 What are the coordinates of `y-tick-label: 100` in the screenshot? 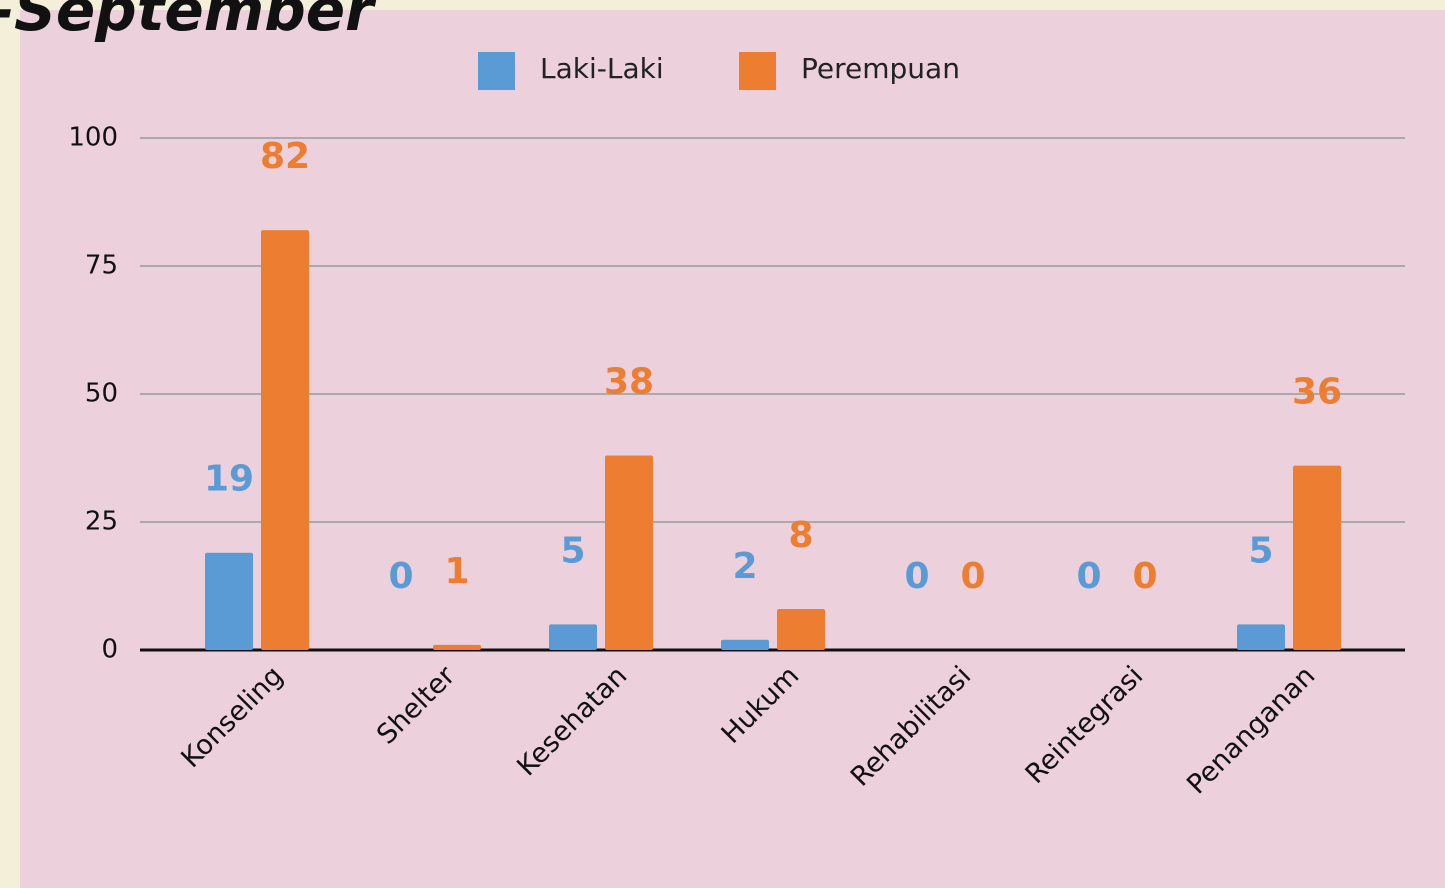 It's located at (93, 138).